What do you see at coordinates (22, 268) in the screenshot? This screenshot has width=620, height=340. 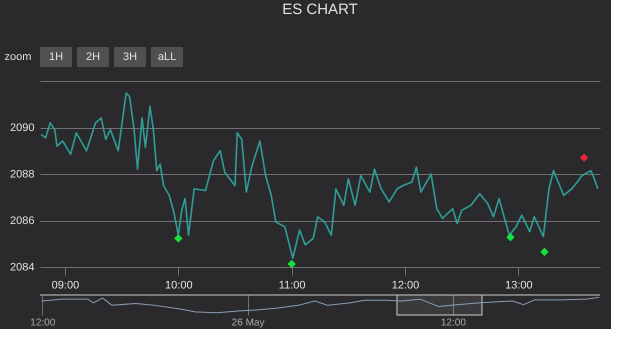 I see `y-tick-label: 2084` at bounding box center [22, 268].